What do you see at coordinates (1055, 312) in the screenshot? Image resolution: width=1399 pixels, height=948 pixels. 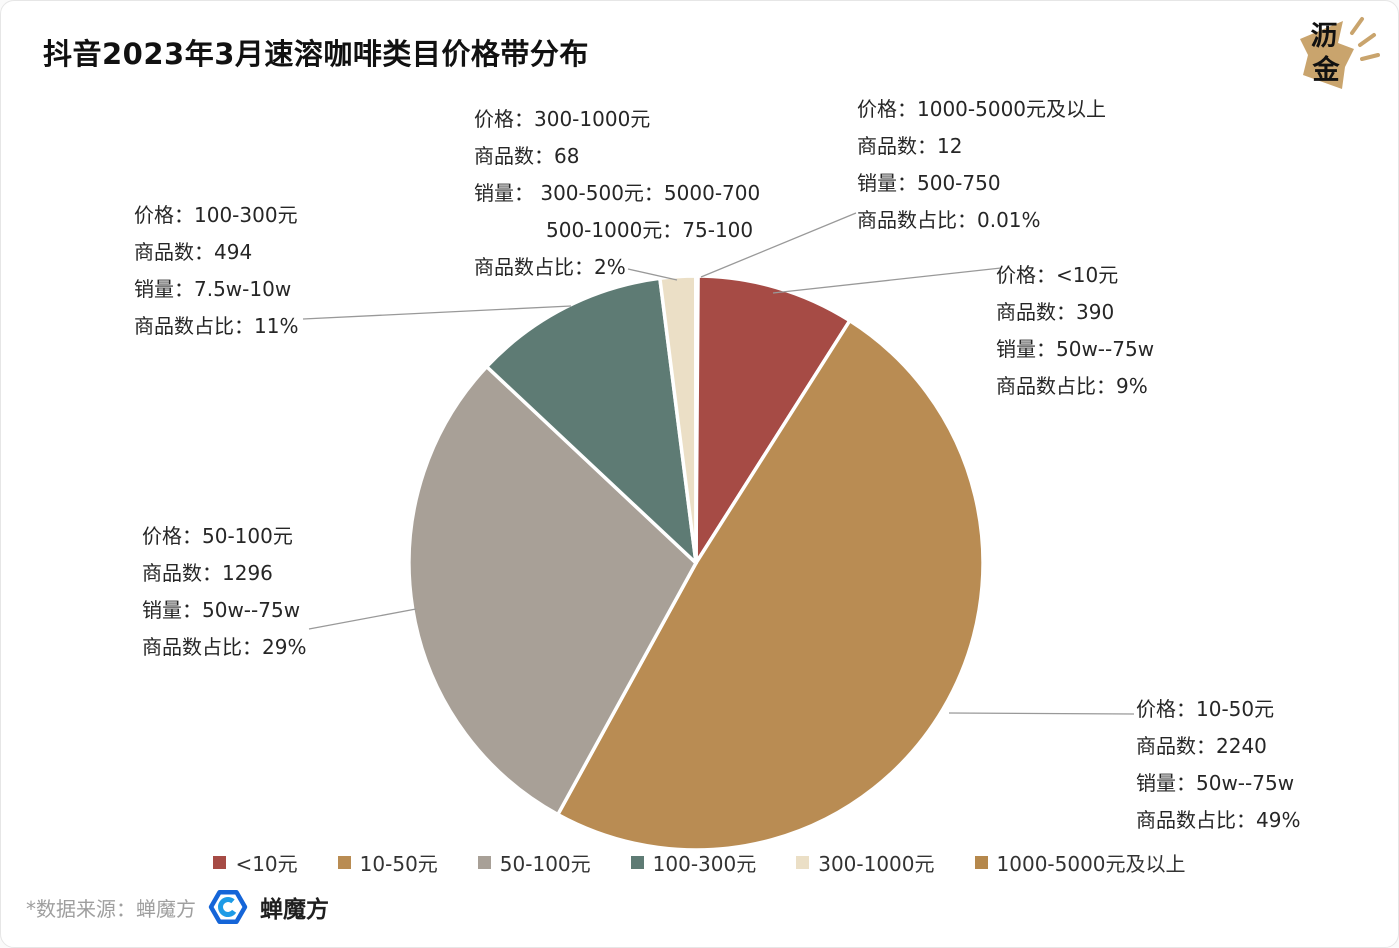 I see `annotation-line: 商品数：390` at bounding box center [1055, 312].